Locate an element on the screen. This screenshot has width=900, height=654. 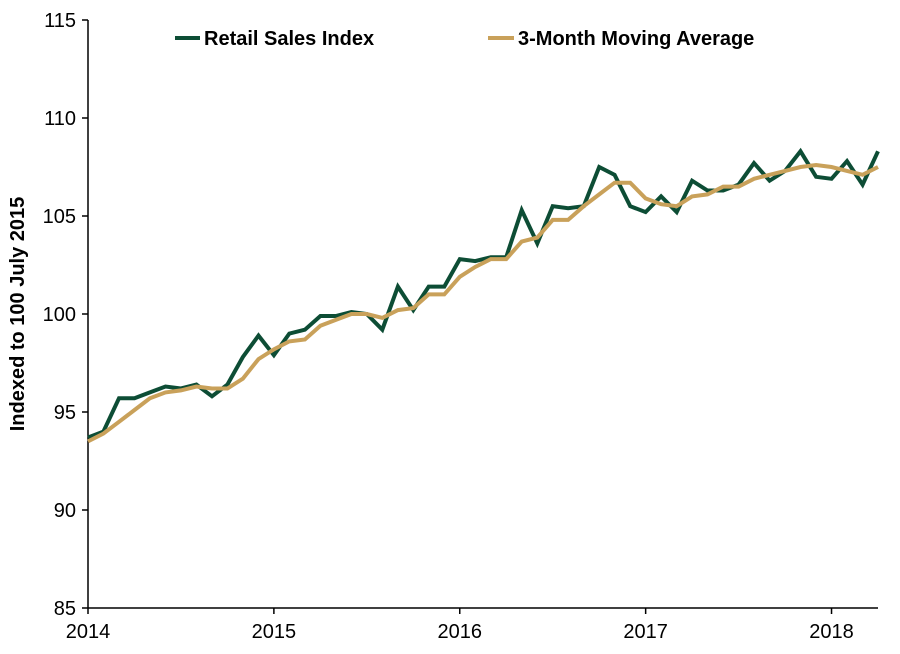
x-axis-ticks: 2014 2015 2016 2017 2018 is located at coordinates (460, 625).